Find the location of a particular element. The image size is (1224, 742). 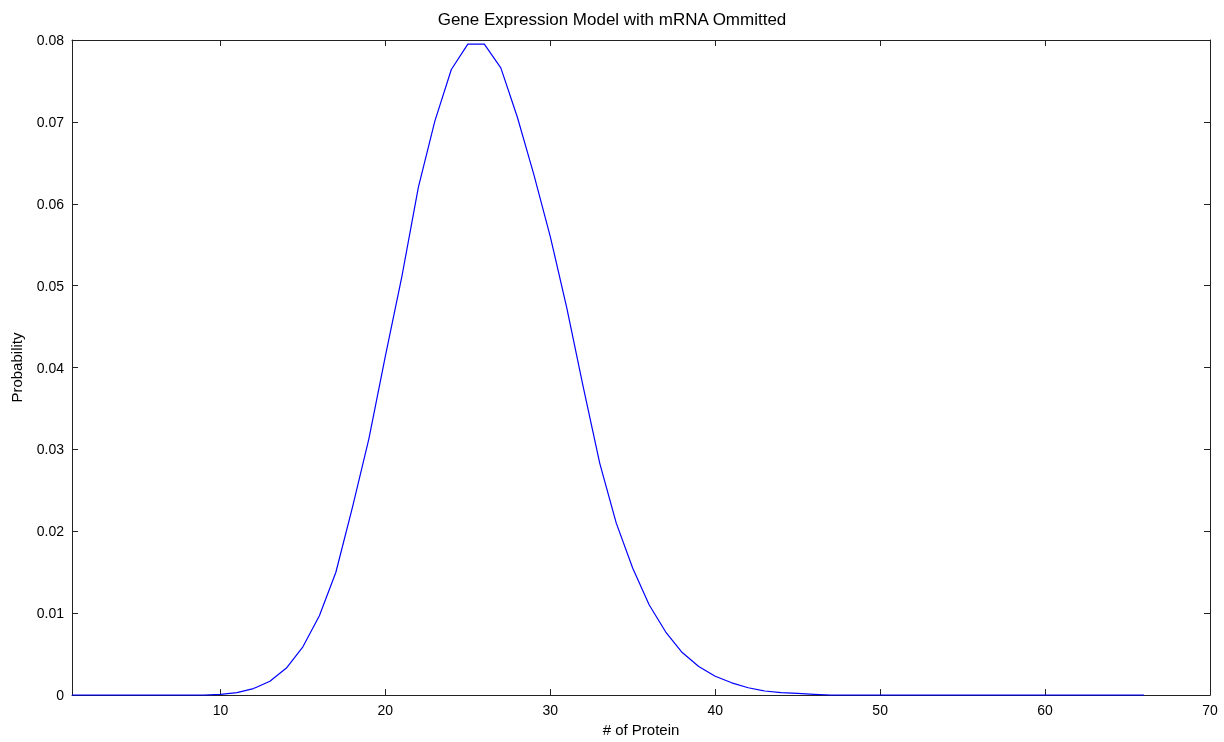

x-tick-label: 60 is located at coordinates (1045, 710).